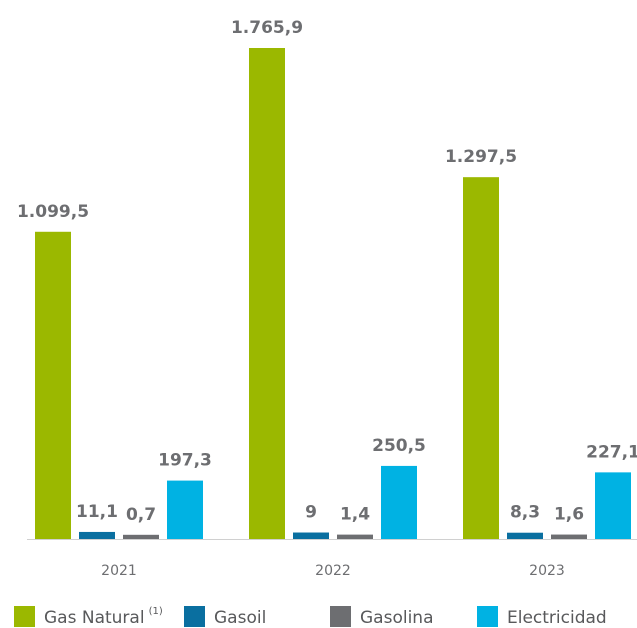 This screenshot has width=637, height=628. What do you see at coordinates (355, 515) in the screenshot?
I see `data-label: 1,4` at bounding box center [355, 515].